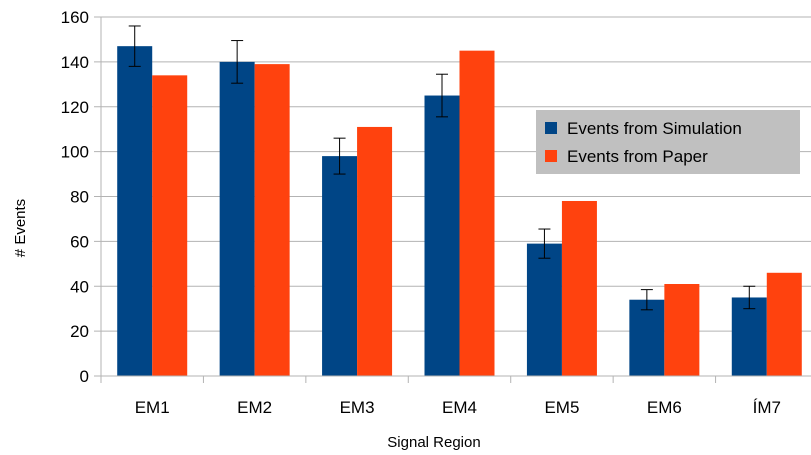 The image size is (811, 455). I want to click on legend-label-paper: Events from Paper, so click(637, 156).